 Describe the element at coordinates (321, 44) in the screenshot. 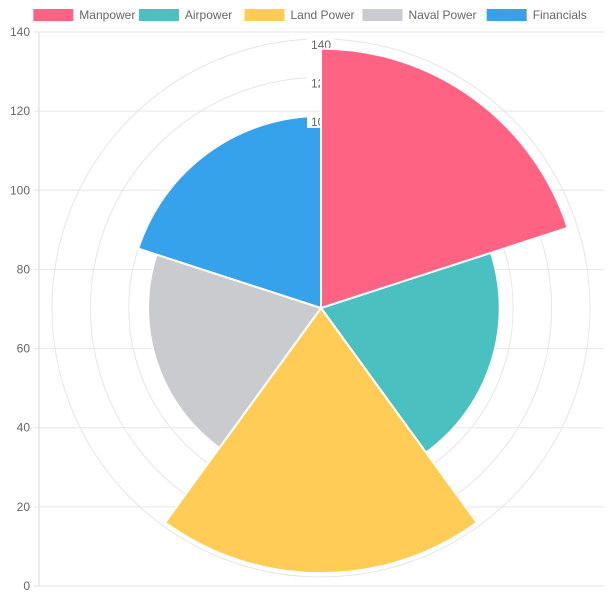

I see `radial-tick-backdrop` at that location.